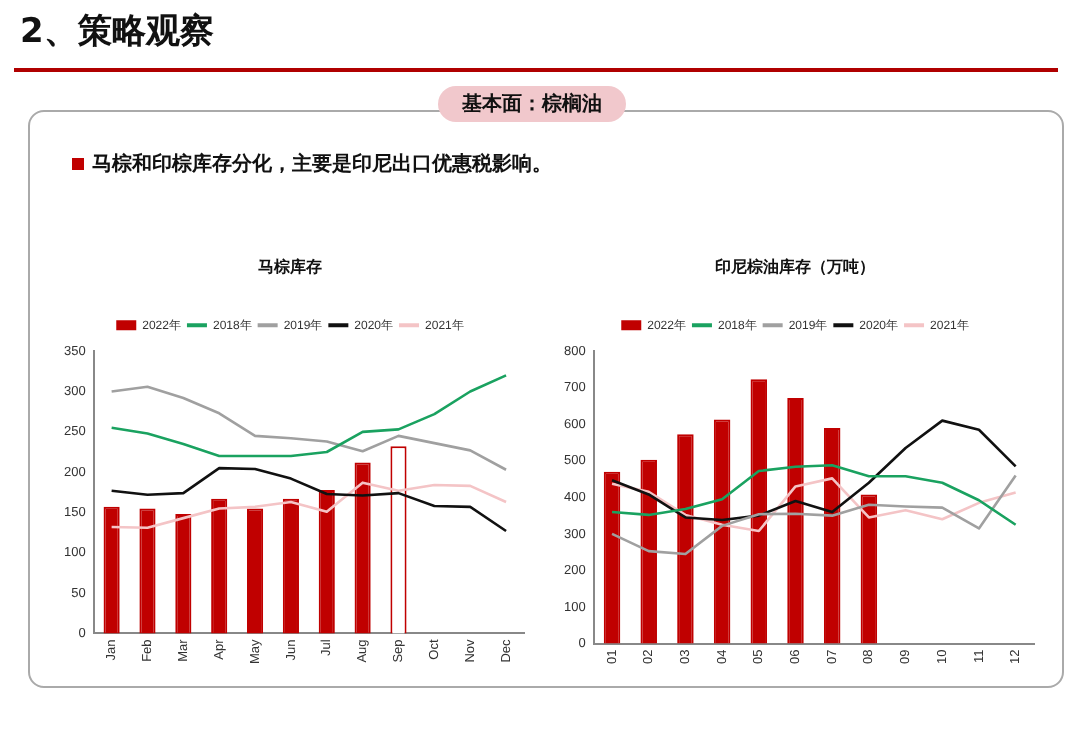 Image resolution: width=1088 pixels, height=750 pixels. I want to click on chart-title: 印尼棕油库存（万吨）, so click(795, 266).